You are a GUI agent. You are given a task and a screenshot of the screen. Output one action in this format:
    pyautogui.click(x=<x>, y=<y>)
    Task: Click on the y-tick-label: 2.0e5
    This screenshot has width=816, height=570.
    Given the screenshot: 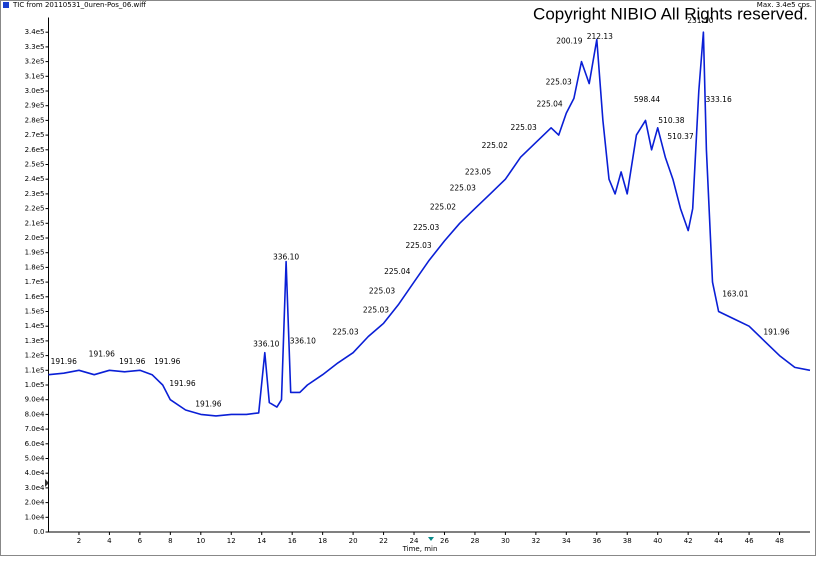 What is the action you would take?
    pyautogui.click(x=35, y=238)
    